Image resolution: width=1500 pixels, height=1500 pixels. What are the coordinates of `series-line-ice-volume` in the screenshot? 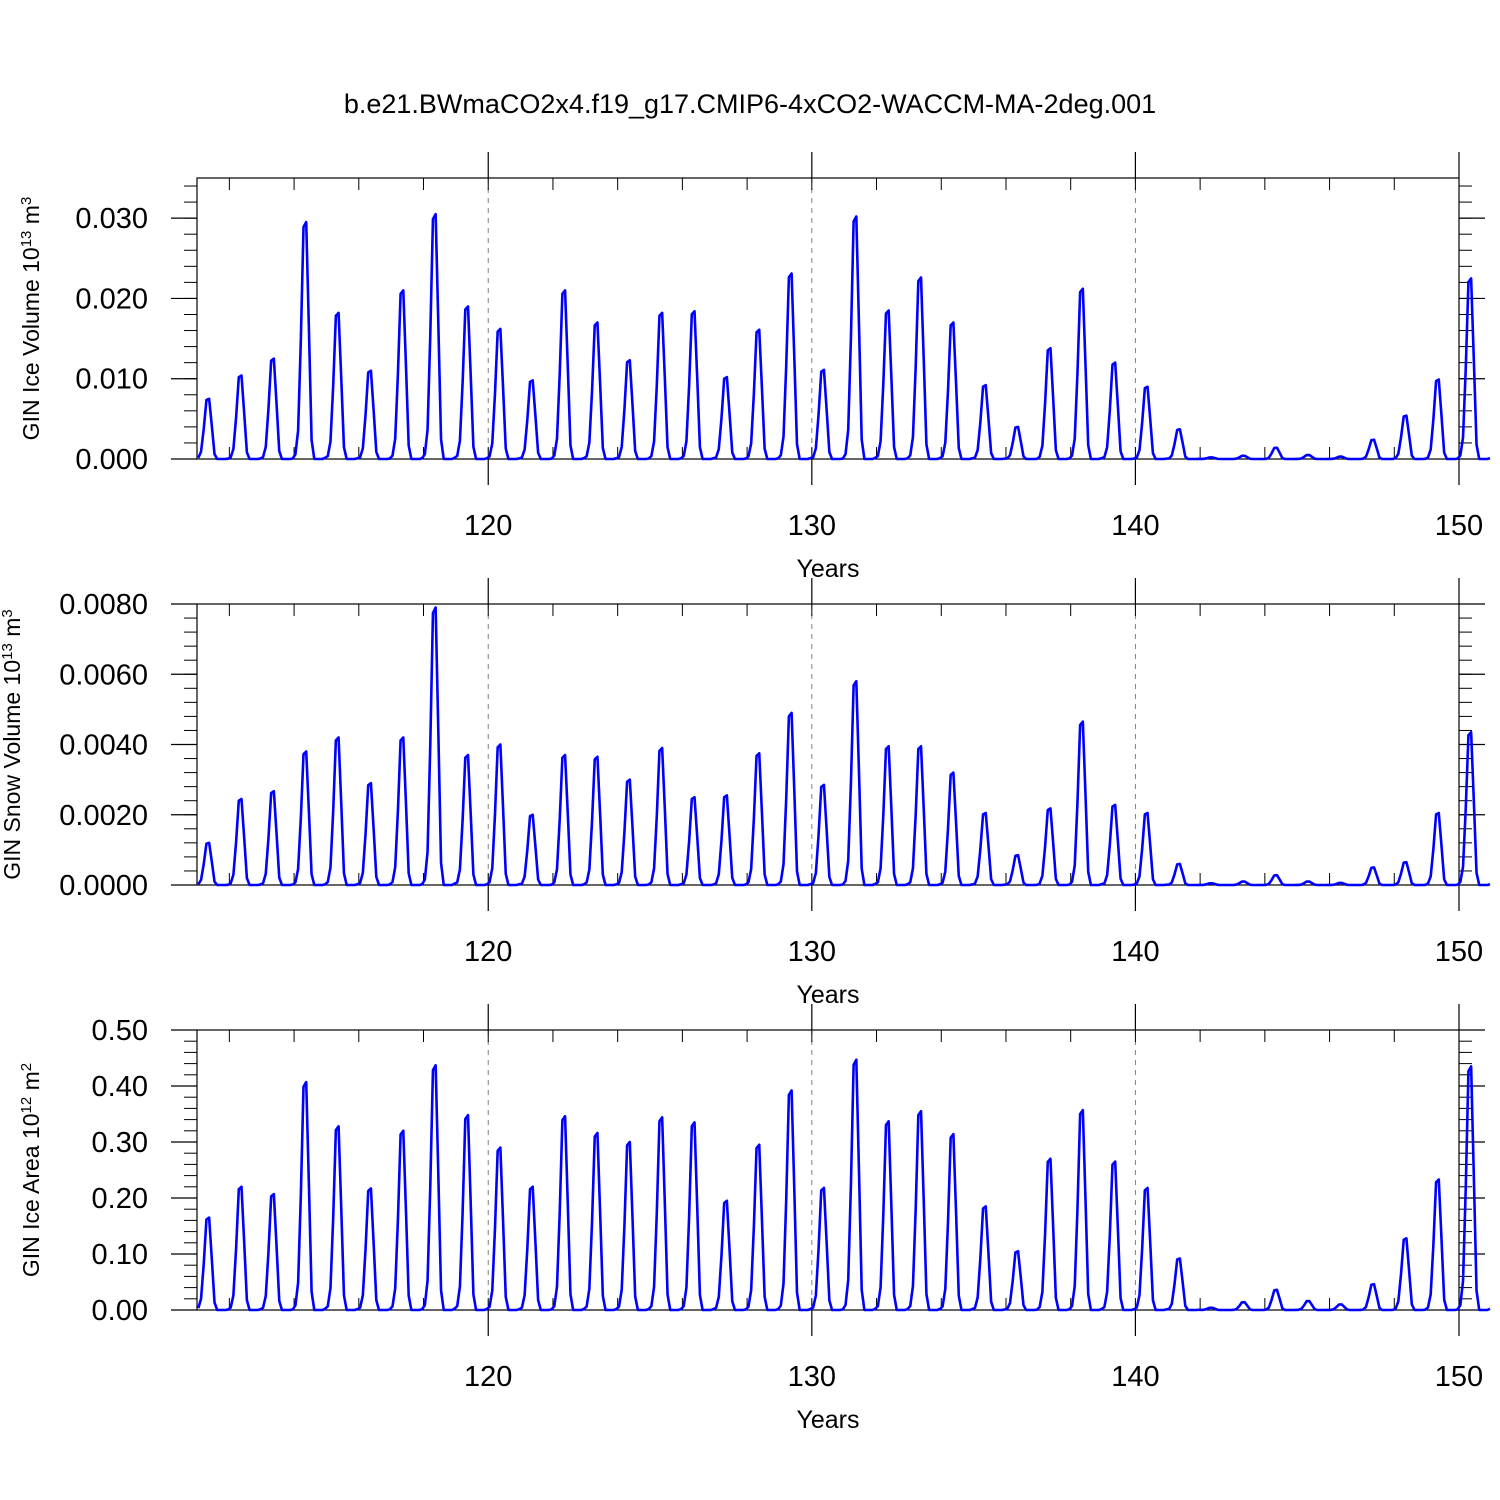 It's located at (844, 336).